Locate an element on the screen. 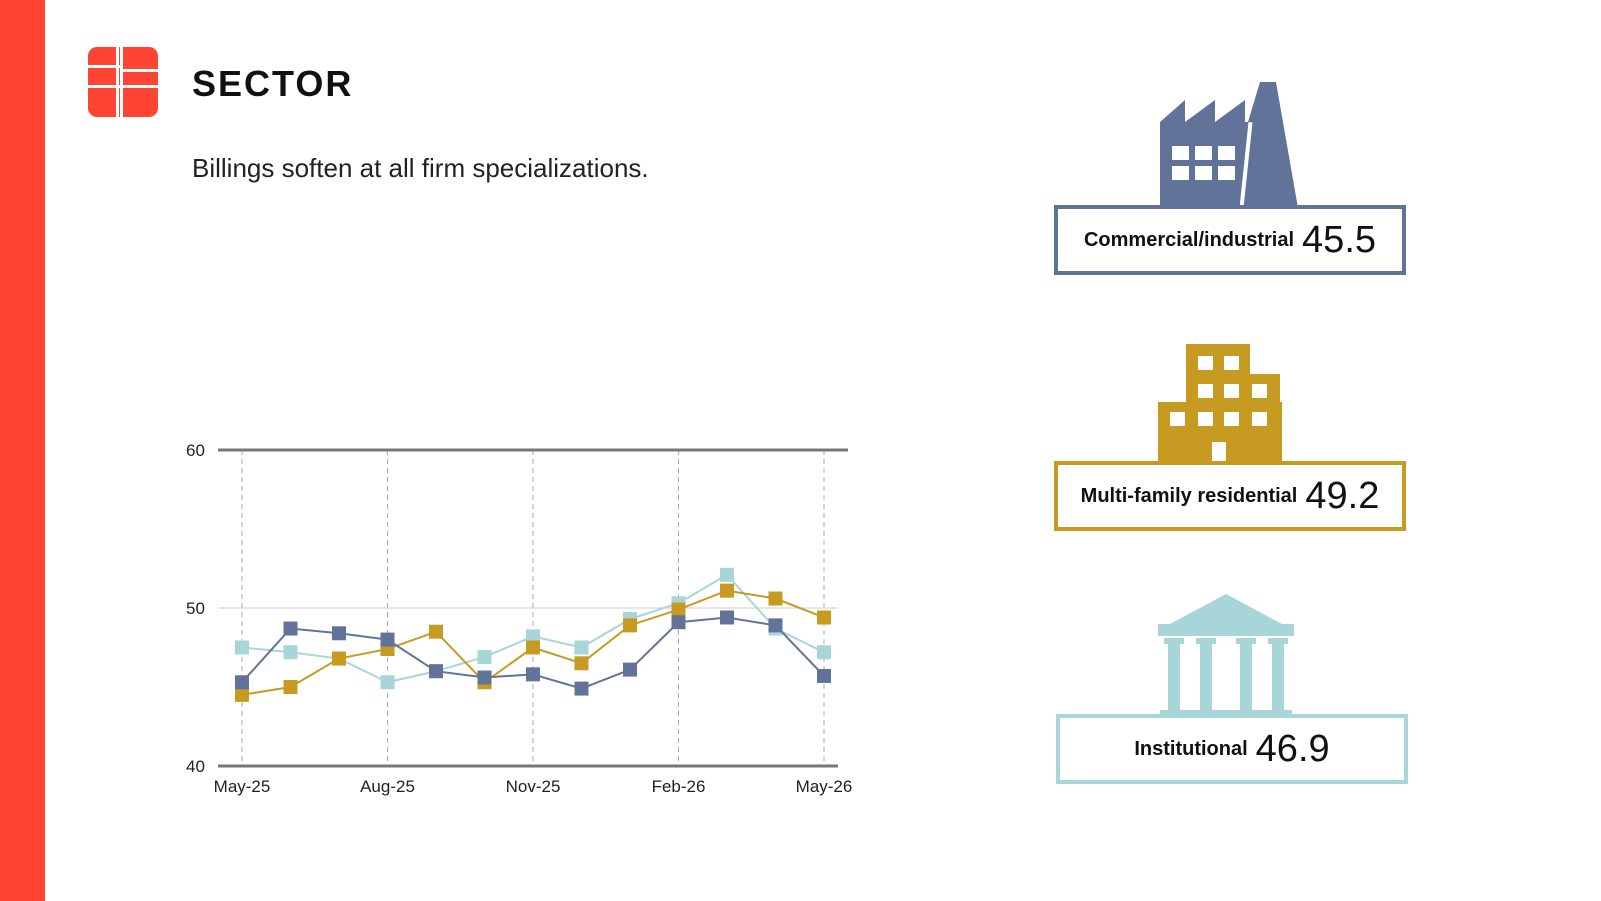  stat-value: 49.2 is located at coordinates (1342, 495).